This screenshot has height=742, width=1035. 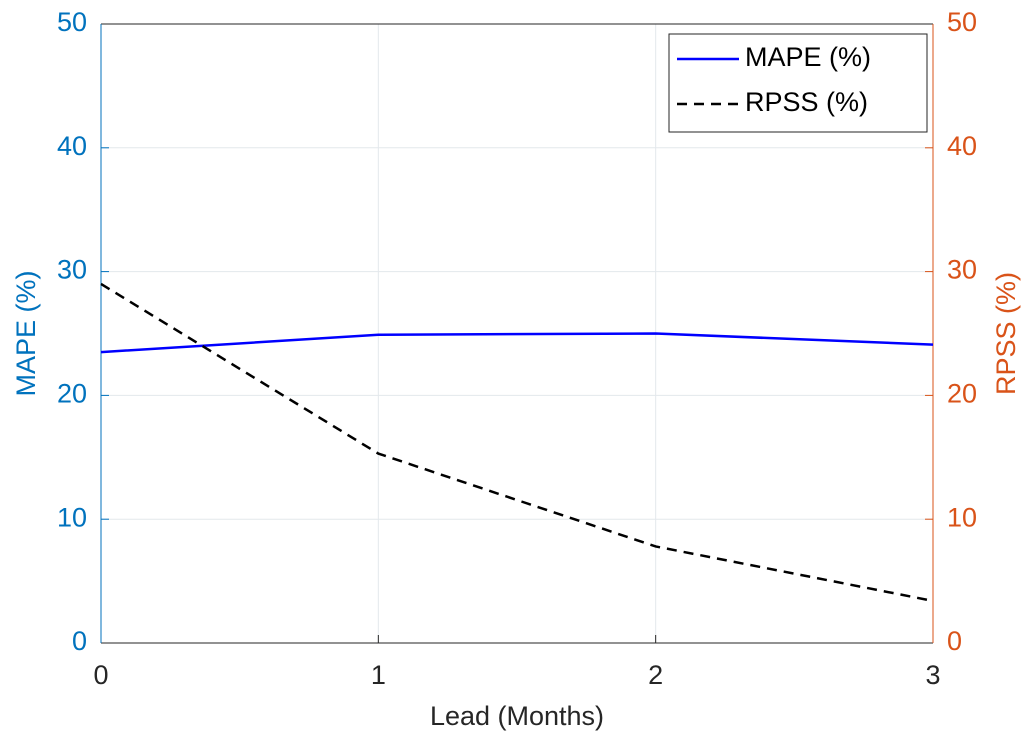 I want to click on x-tick-label: 0, so click(x=100, y=675).